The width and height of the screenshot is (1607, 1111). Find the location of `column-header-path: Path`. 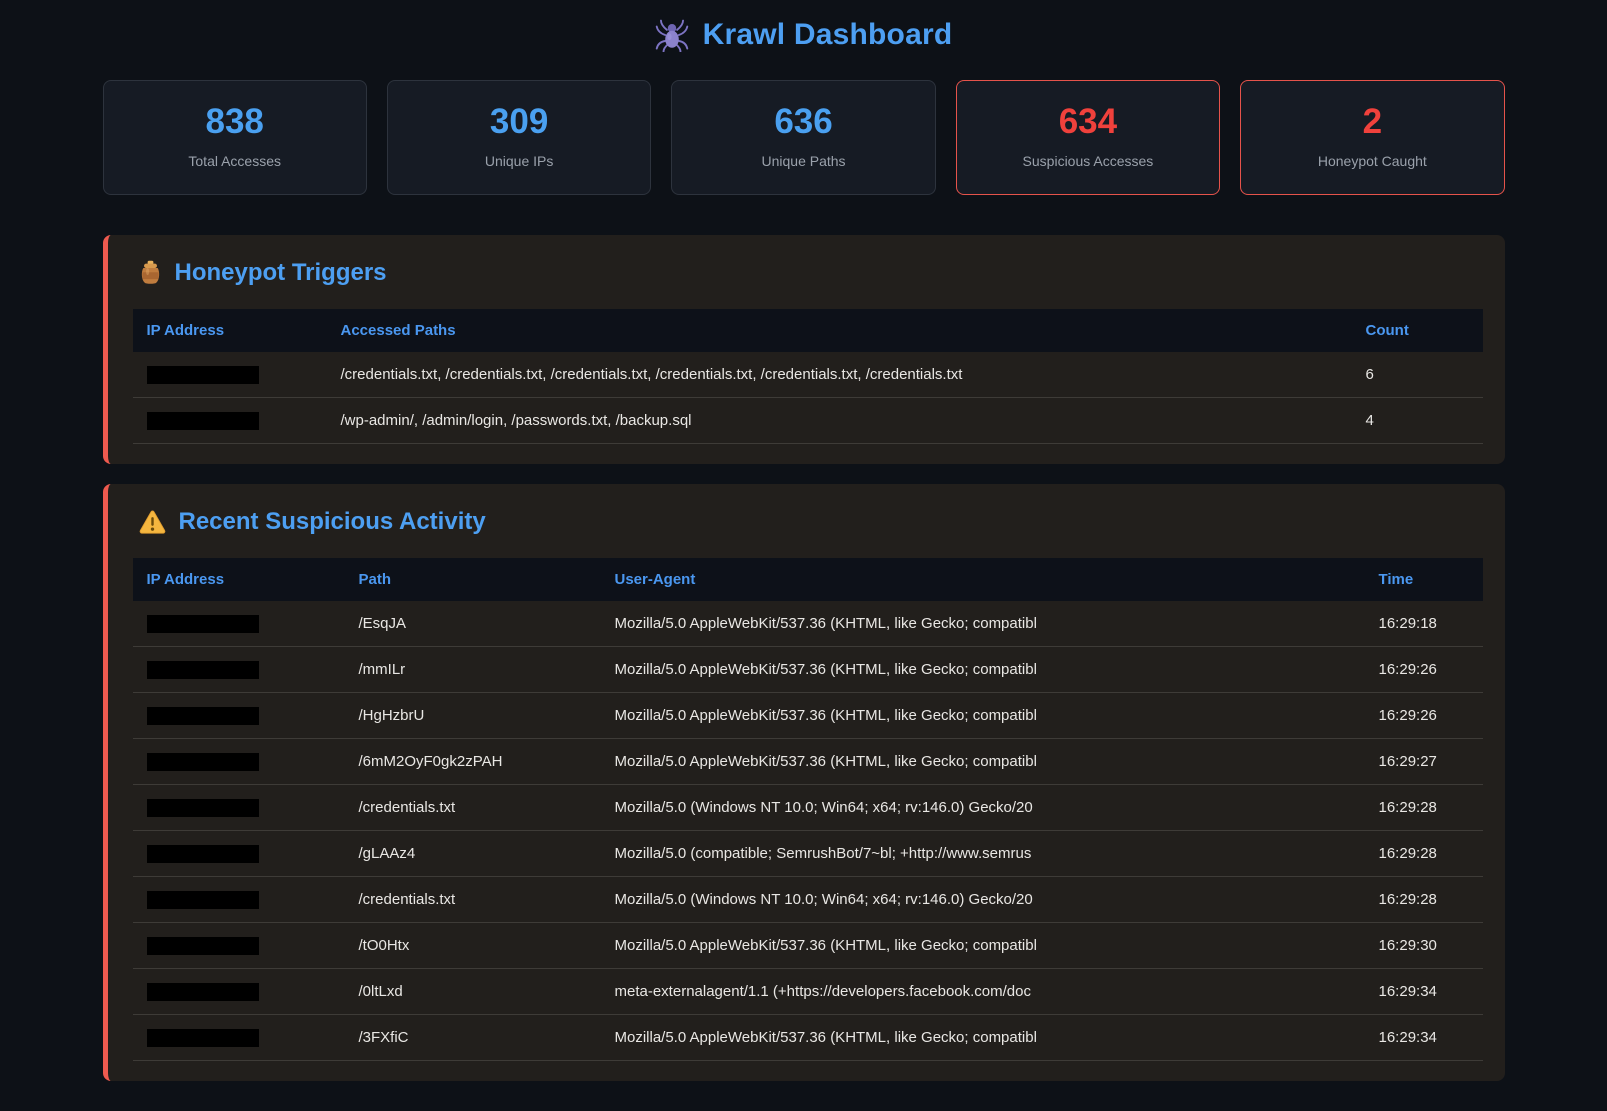

column-header-path: Path is located at coordinates (472, 580).